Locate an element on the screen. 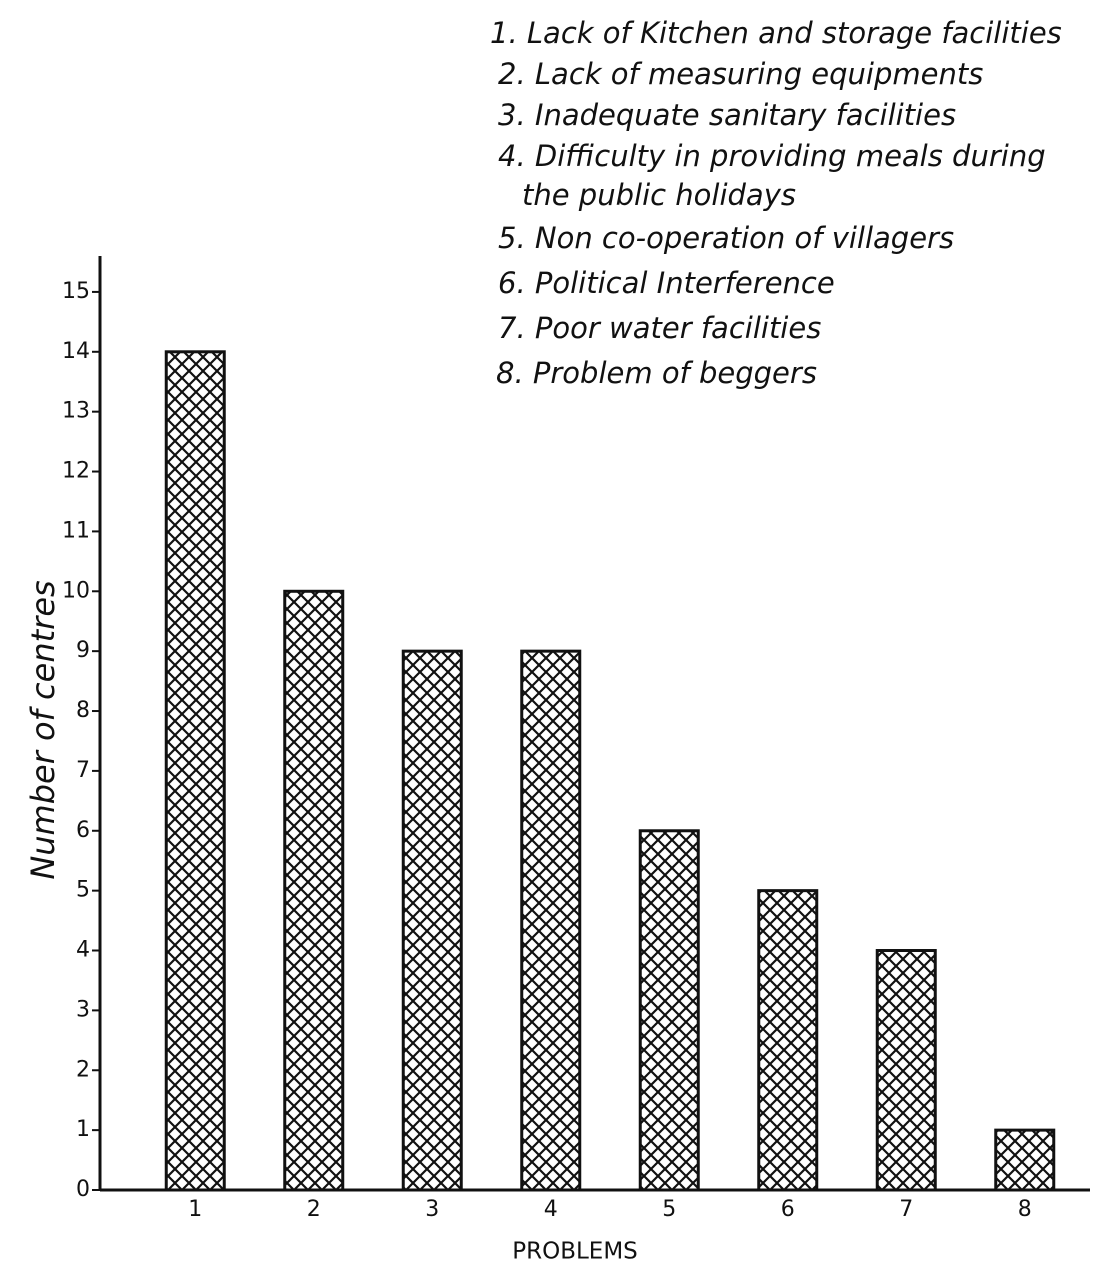 The image size is (1108, 1270). y-tick-label: 11 is located at coordinates (76, 530).